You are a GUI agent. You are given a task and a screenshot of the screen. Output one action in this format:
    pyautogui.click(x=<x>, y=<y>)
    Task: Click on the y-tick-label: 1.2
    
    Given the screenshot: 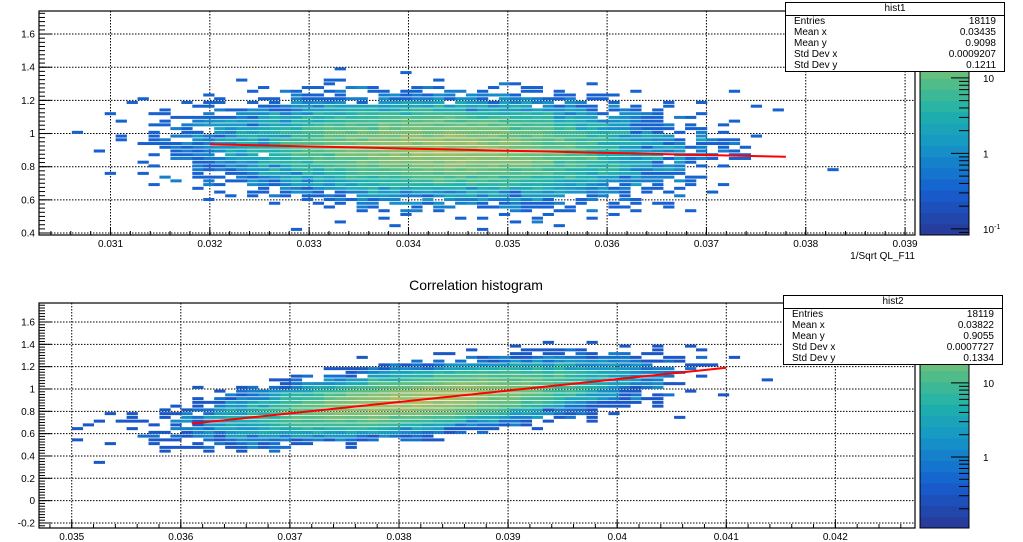 What is the action you would take?
    pyautogui.click(x=28, y=101)
    